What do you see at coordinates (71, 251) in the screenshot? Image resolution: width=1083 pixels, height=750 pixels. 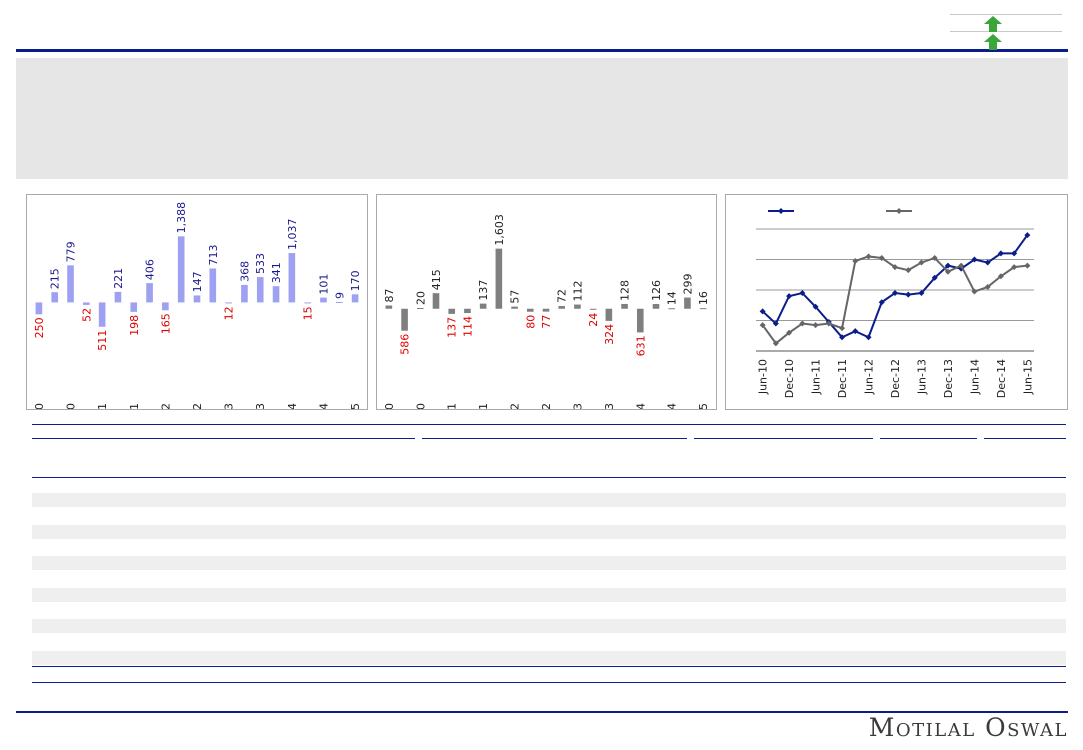 I see `data-label: 779` at bounding box center [71, 251].